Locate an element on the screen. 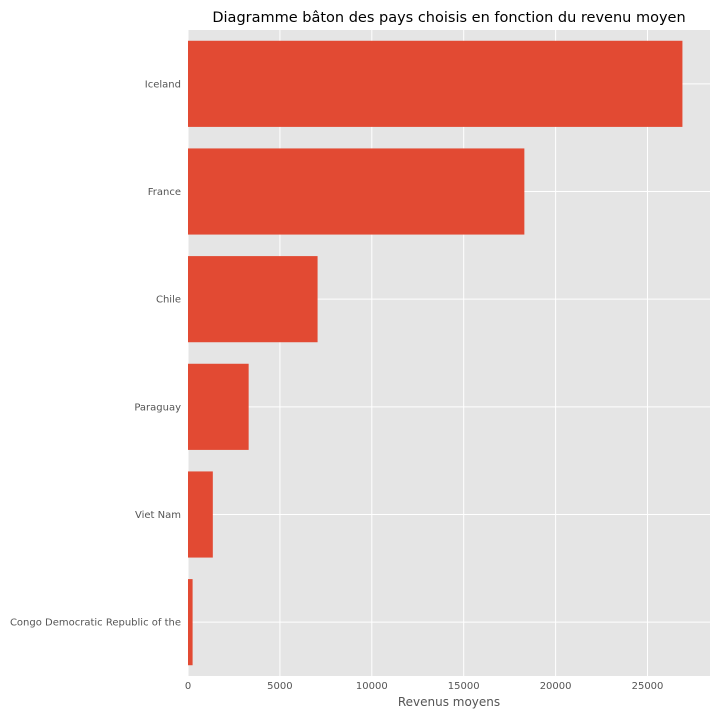 The width and height of the screenshot is (720, 720). x-tick-label: 5000 is located at coordinates (279, 686).